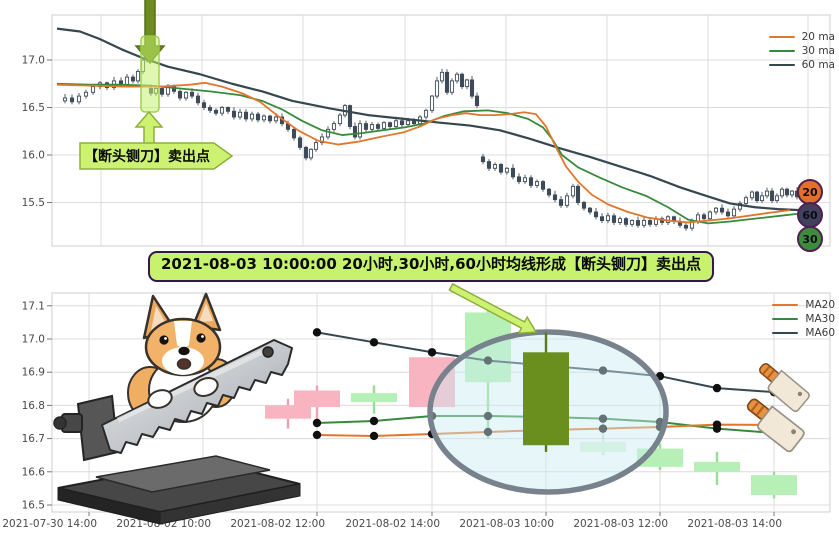 This screenshot has height=538, width=839. What do you see at coordinates (818, 37) in the screenshot?
I see `legend-label: 20 ma` at bounding box center [818, 37].